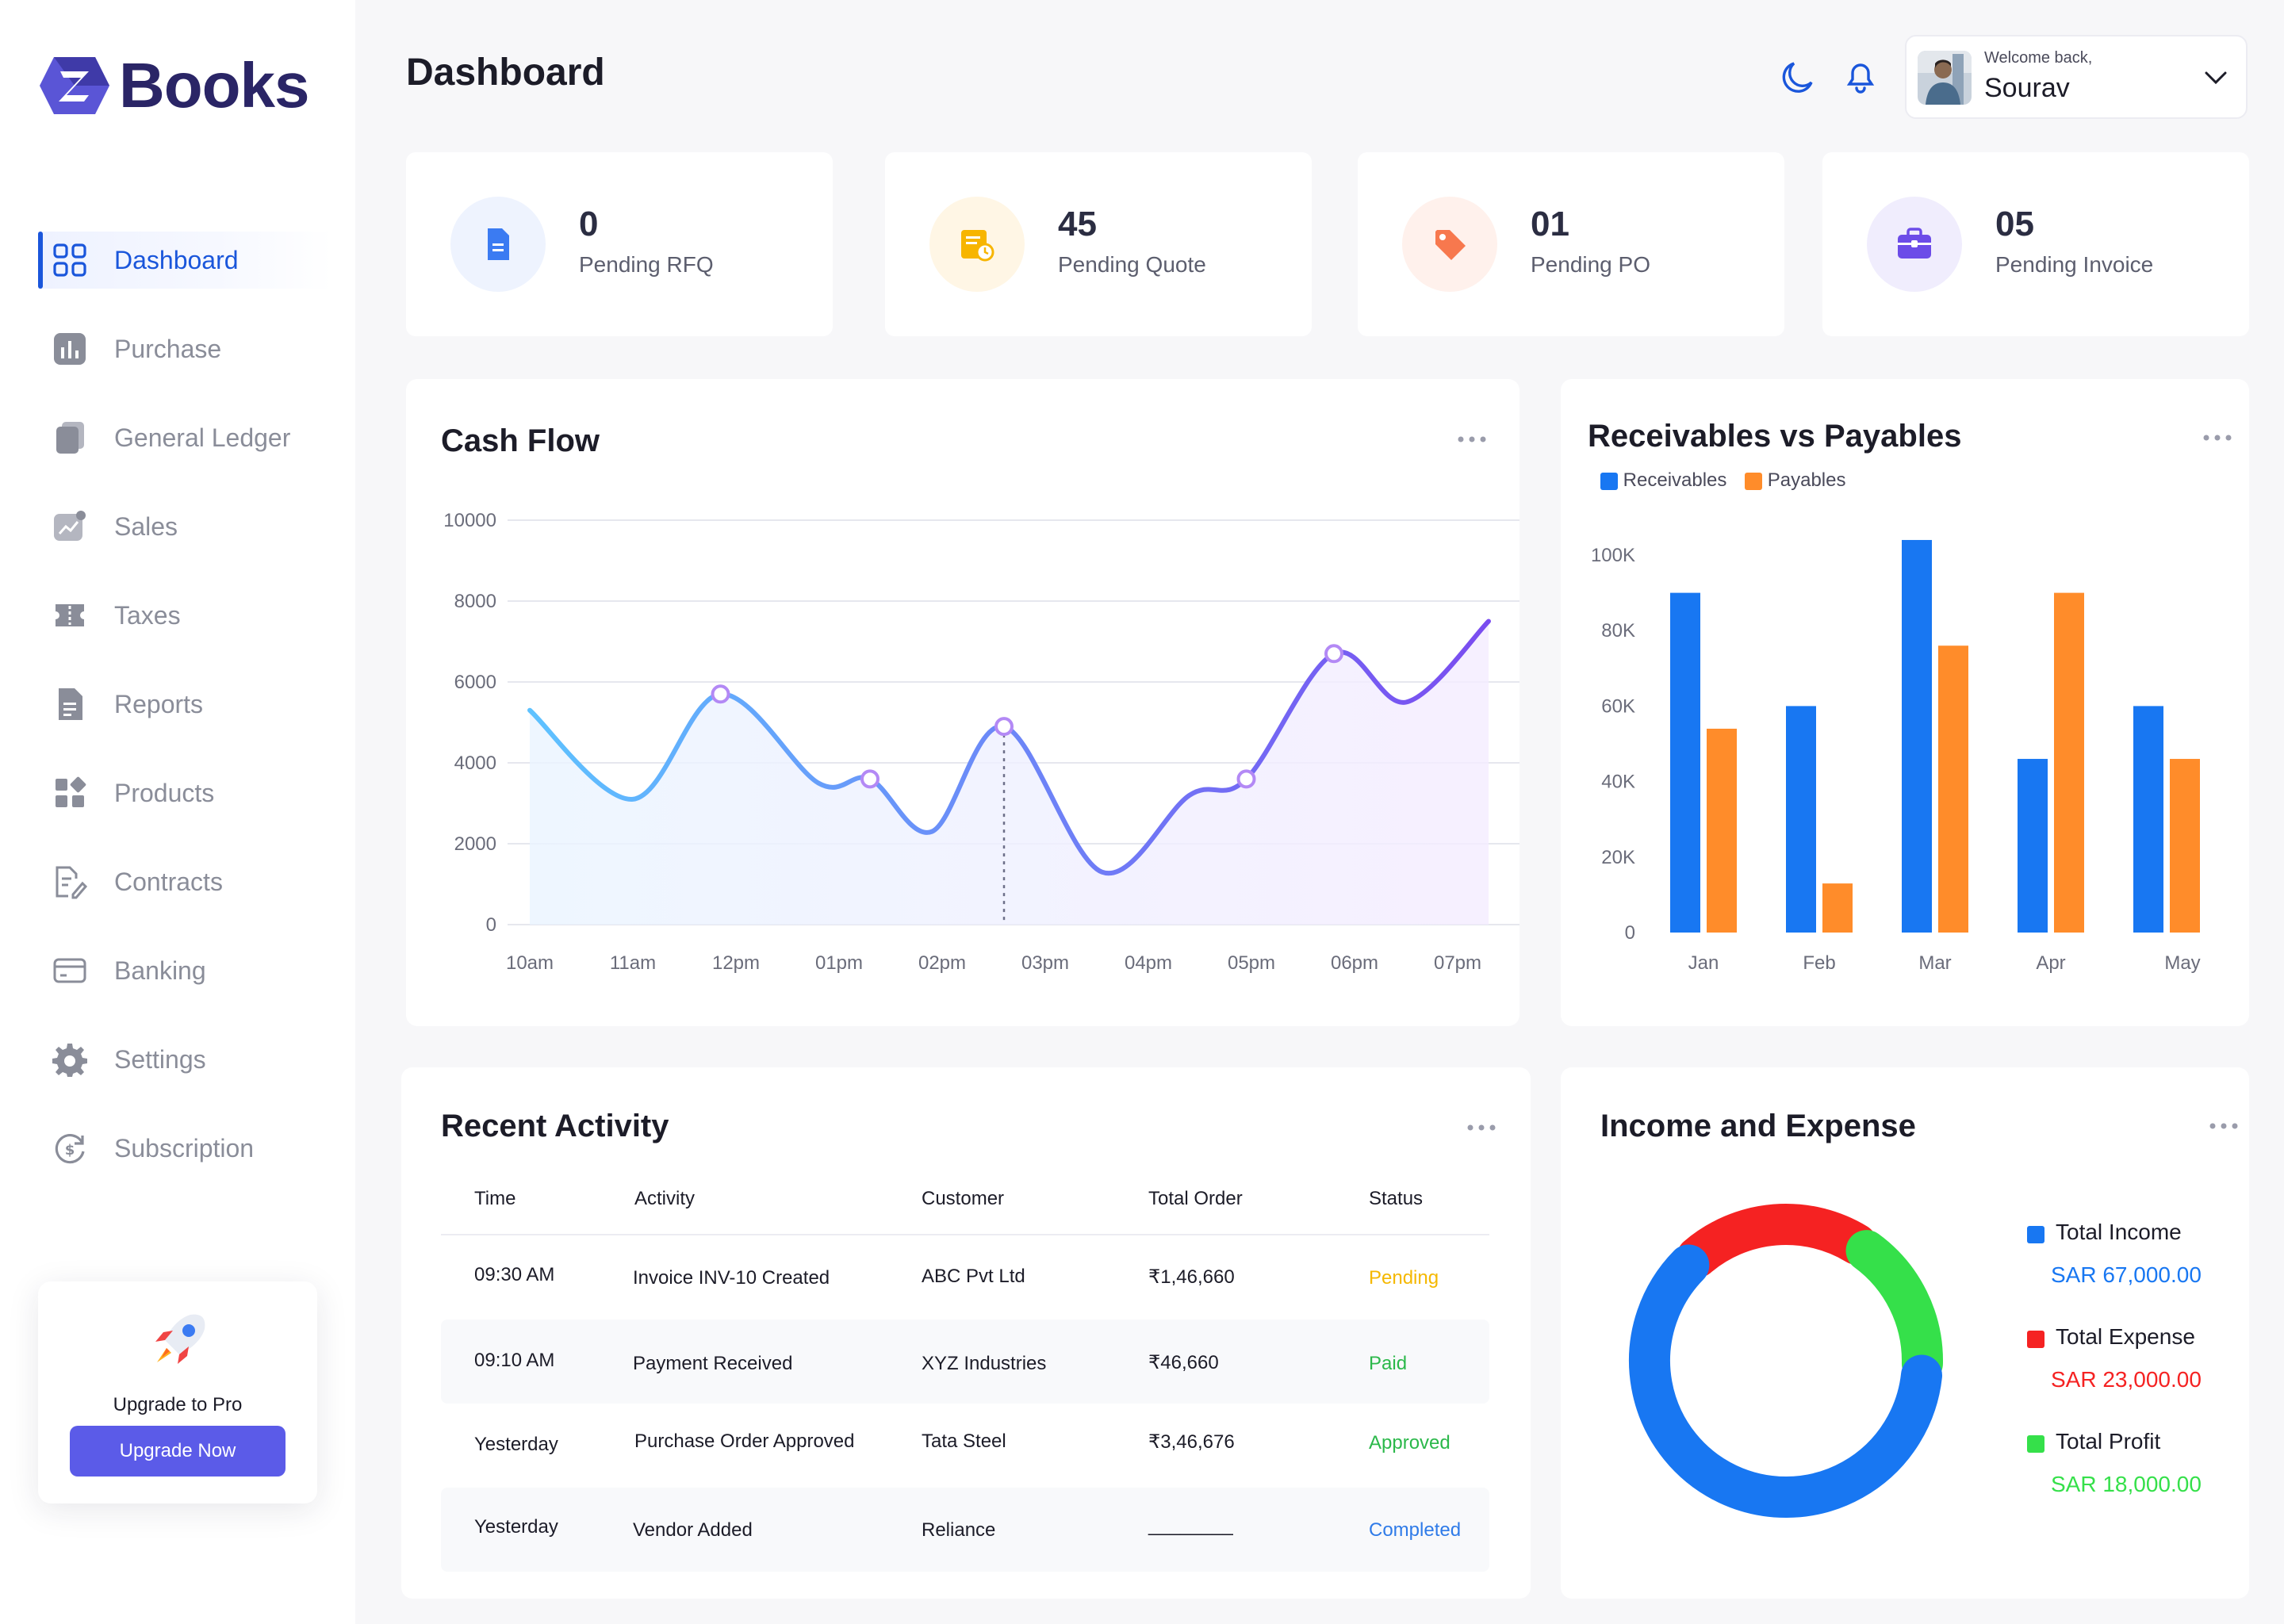 The width and height of the screenshot is (2284, 1624). I want to click on briefcase-icon, so click(1914, 243).